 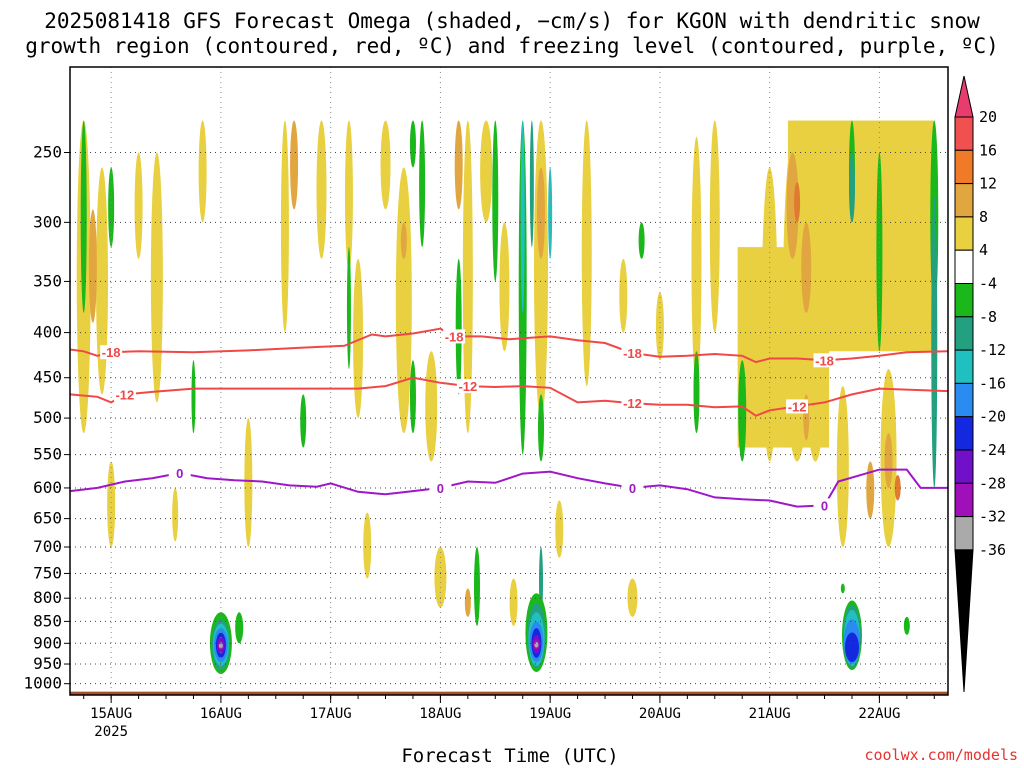 I want to click on colorbar-label: 20, so click(x=988, y=117).